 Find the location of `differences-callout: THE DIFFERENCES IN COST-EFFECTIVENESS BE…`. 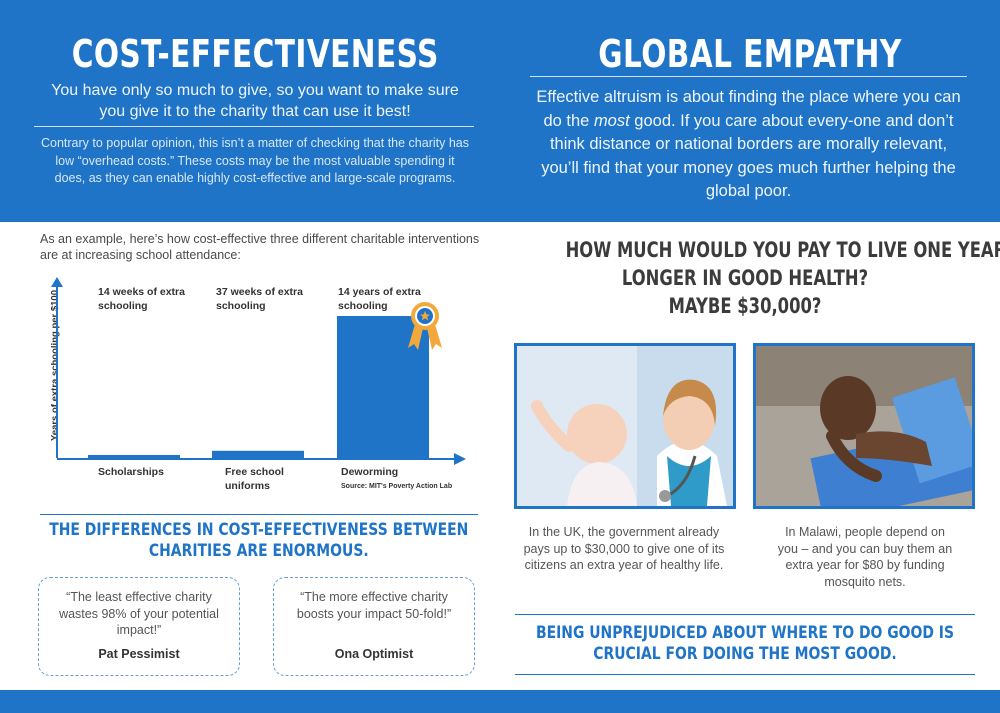

differences-callout: THE DIFFERENCES IN COST-EFFECTIVENESS BE… is located at coordinates (259, 540).